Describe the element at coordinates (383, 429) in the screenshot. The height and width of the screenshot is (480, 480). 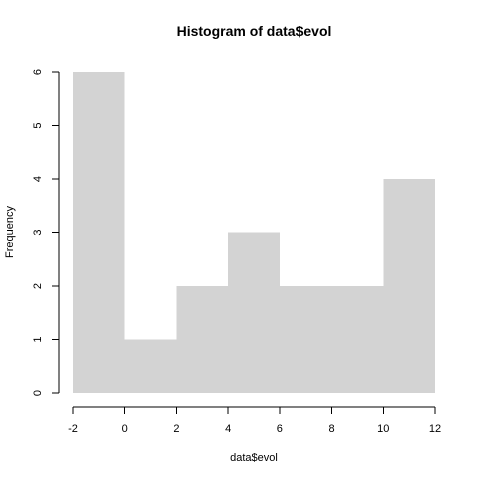
I see `x-tick-label-6: 10` at that location.